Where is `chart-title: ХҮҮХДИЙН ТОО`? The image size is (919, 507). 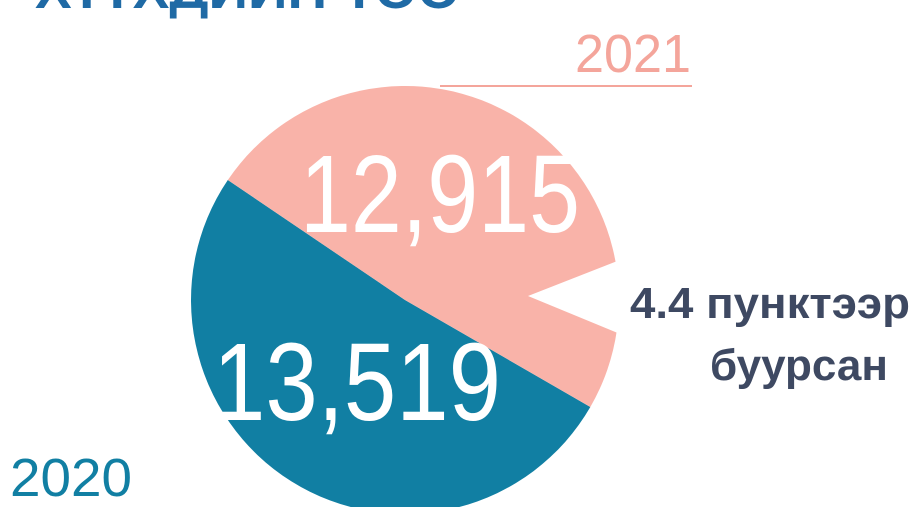 chart-title: ХҮҮХДИЙН ТОО is located at coordinates (247, 10).